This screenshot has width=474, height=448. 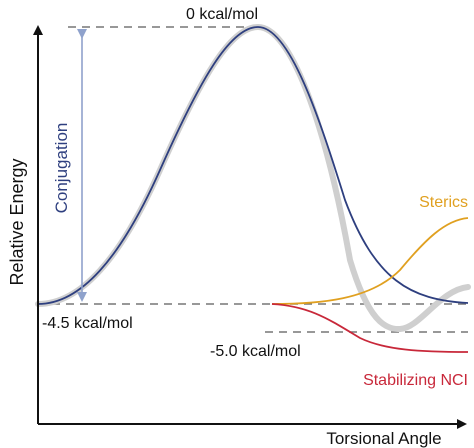 I want to click on x-axis-label: Torsional Angle, so click(x=383, y=438).